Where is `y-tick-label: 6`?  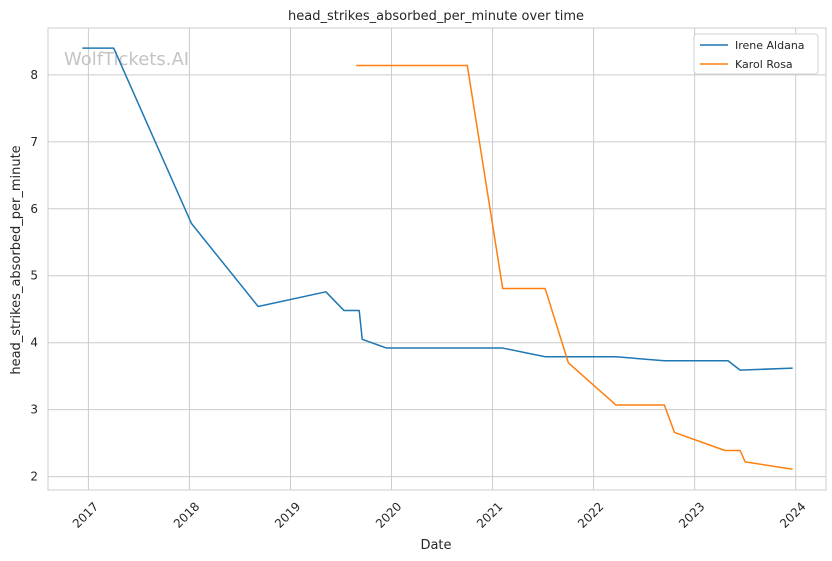 y-tick-label: 6 is located at coordinates (34, 209).